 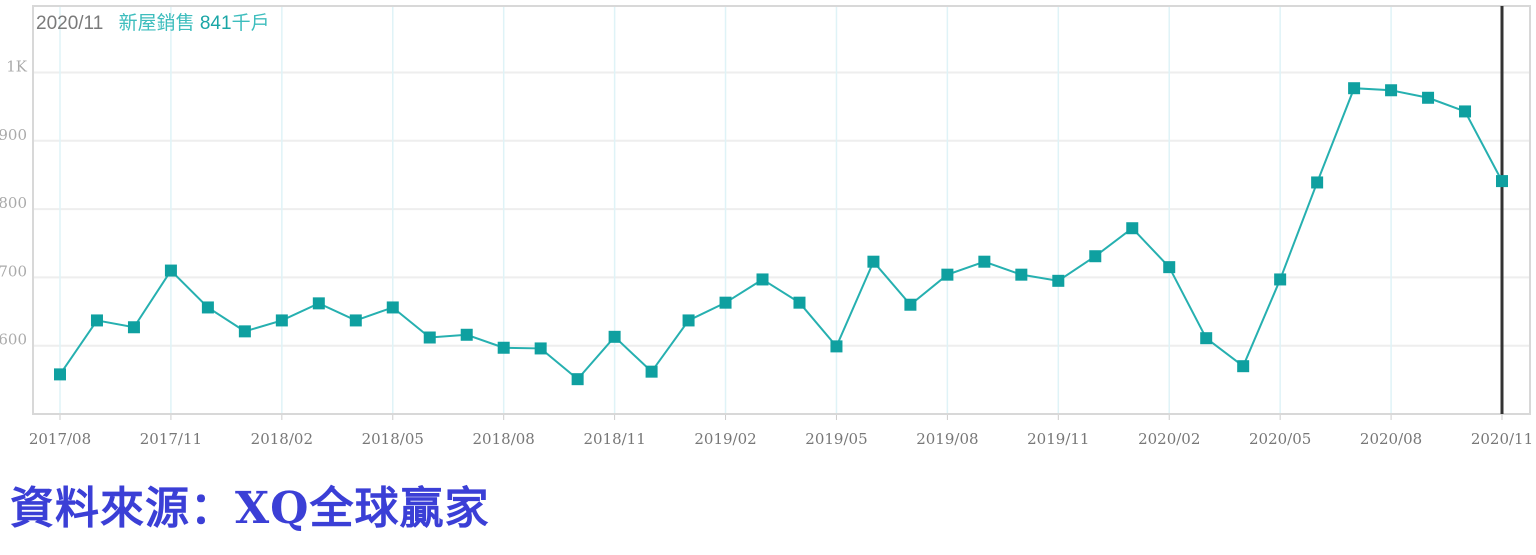 What do you see at coordinates (1280, 439) in the screenshot?
I see `x-tick-label: 2020/05` at bounding box center [1280, 439].